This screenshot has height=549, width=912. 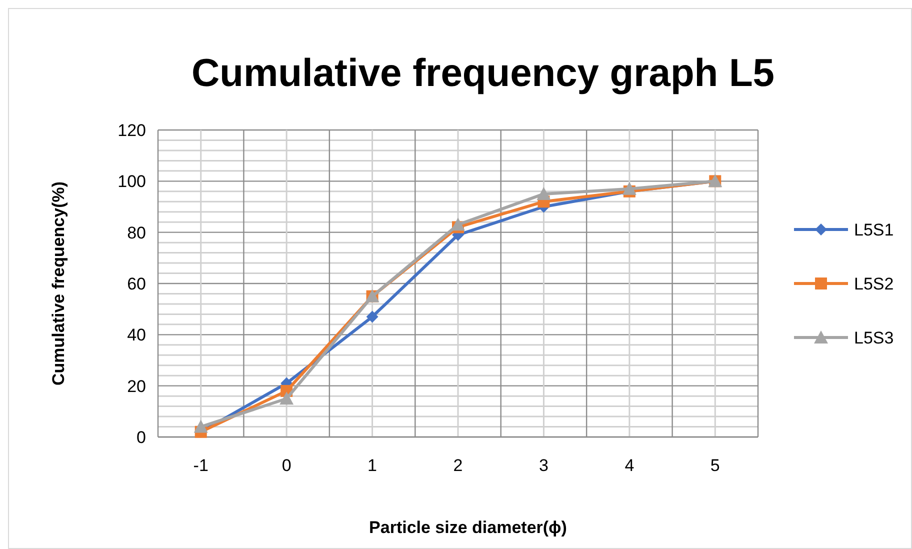 I want to click on x-axis-title: Particle size diameter(ϕ), so click(x=468, y=527).